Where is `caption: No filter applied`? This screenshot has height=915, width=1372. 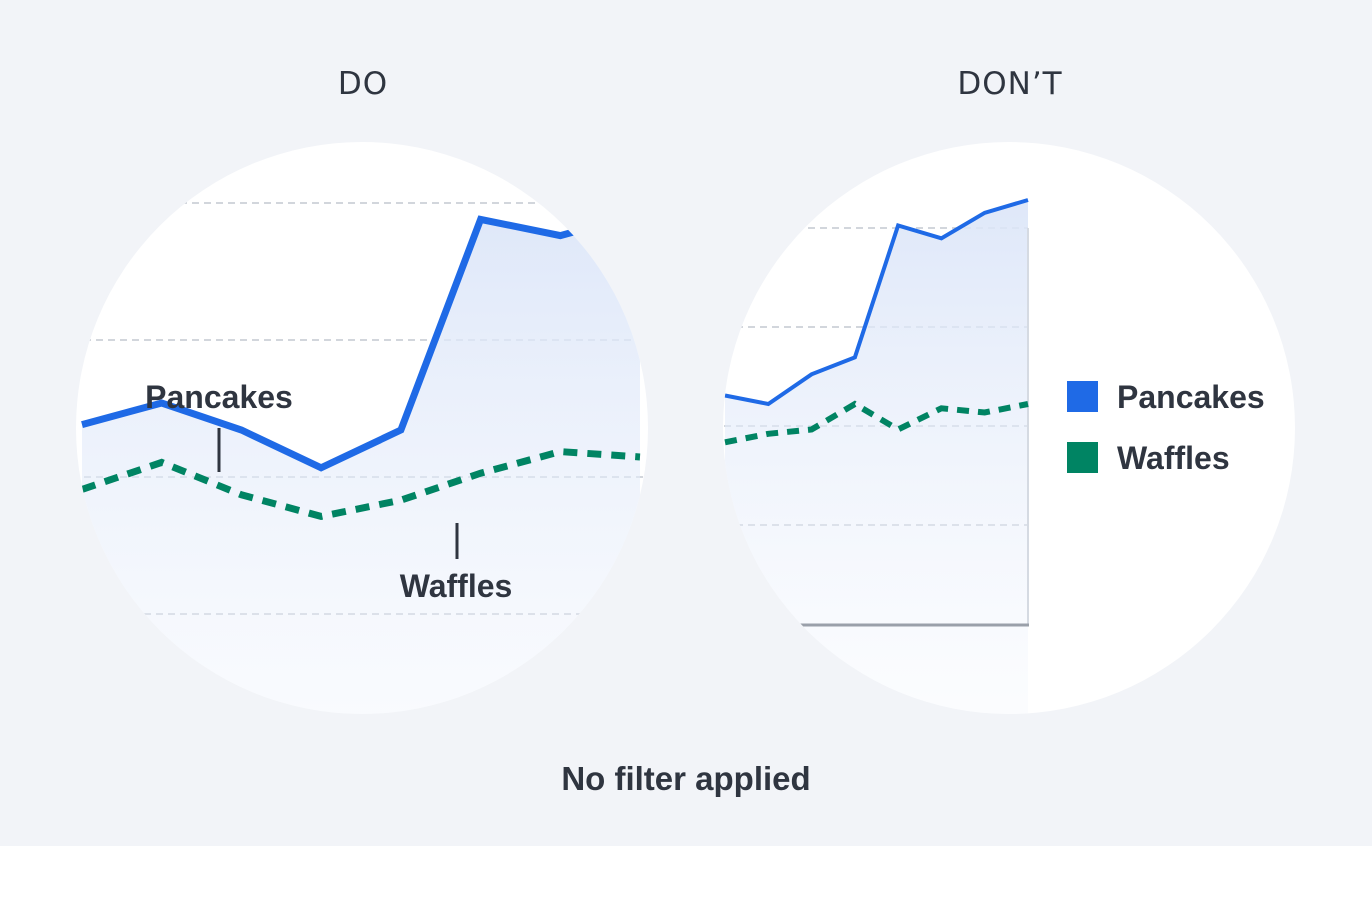 caption: No filter applied is located at coordinates (686, 778).